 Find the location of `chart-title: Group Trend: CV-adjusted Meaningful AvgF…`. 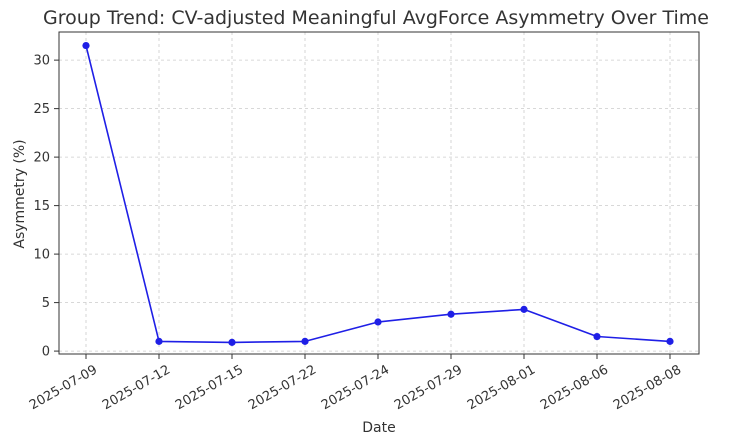

chart-title: Group Trend: CV-adjusted Meaningful AvgF… is located at coordinates (376, 18).